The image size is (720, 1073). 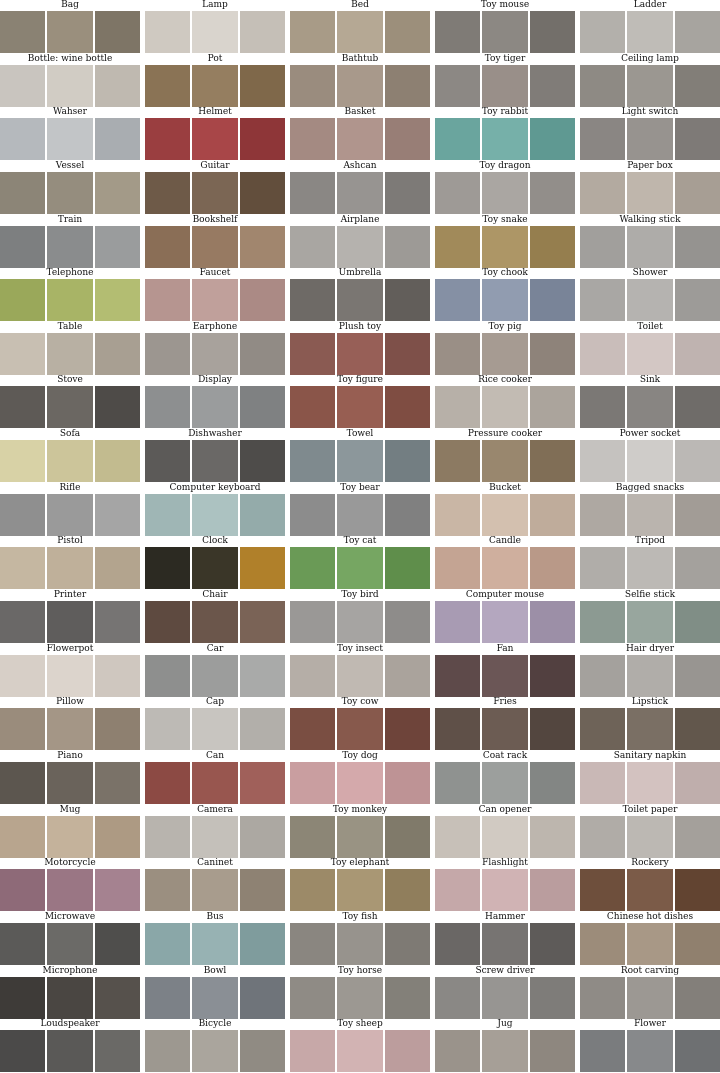 I want to click on grid-cell: Bus, so click(x=215, y=939).